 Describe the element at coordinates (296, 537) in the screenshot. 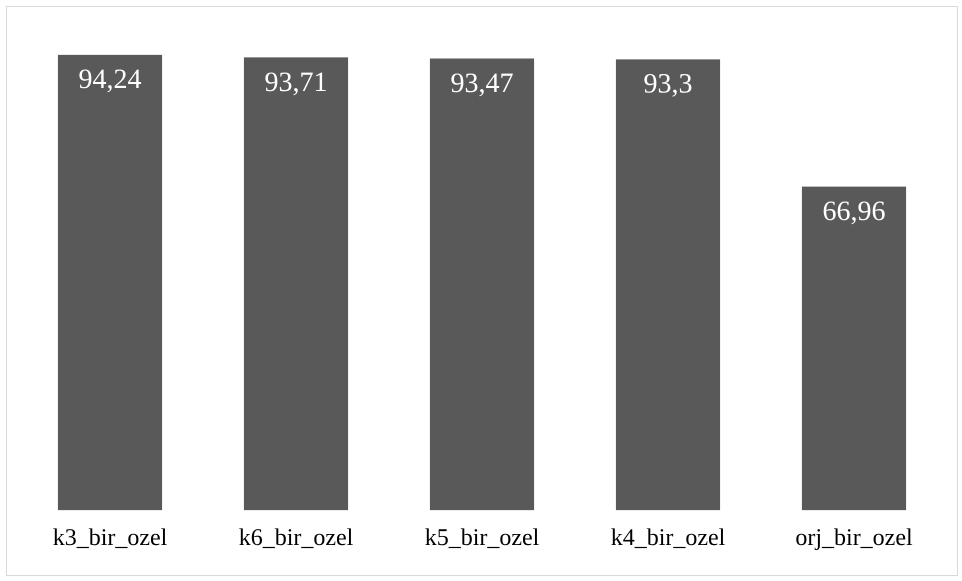

I see `x-tick-label: k6_bir_ozel` at that location.